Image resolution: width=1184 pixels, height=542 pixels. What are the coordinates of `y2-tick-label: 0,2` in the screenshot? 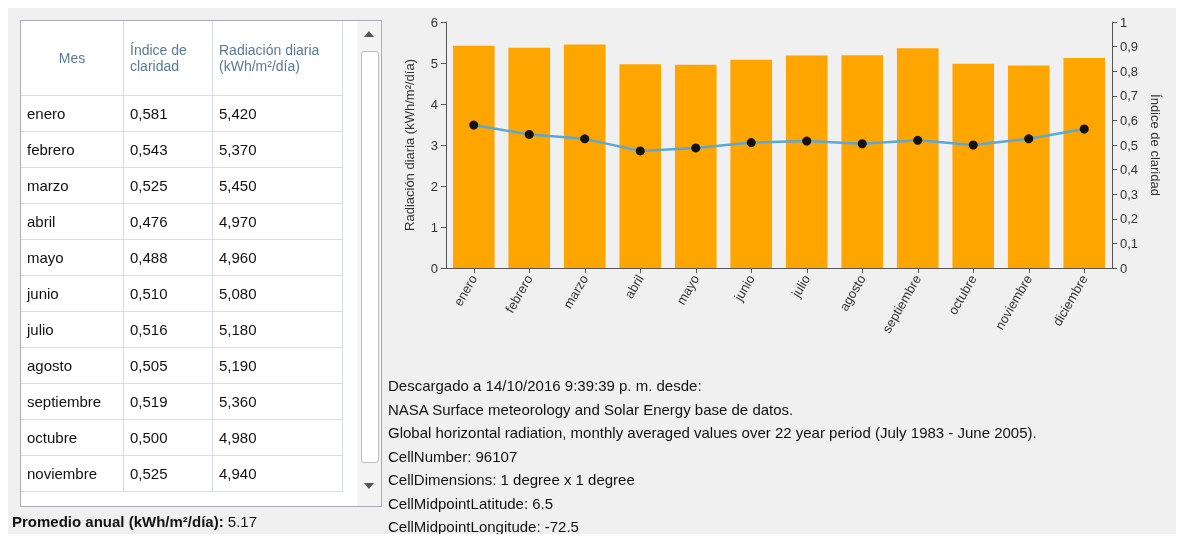 It's located at (1129, 219).